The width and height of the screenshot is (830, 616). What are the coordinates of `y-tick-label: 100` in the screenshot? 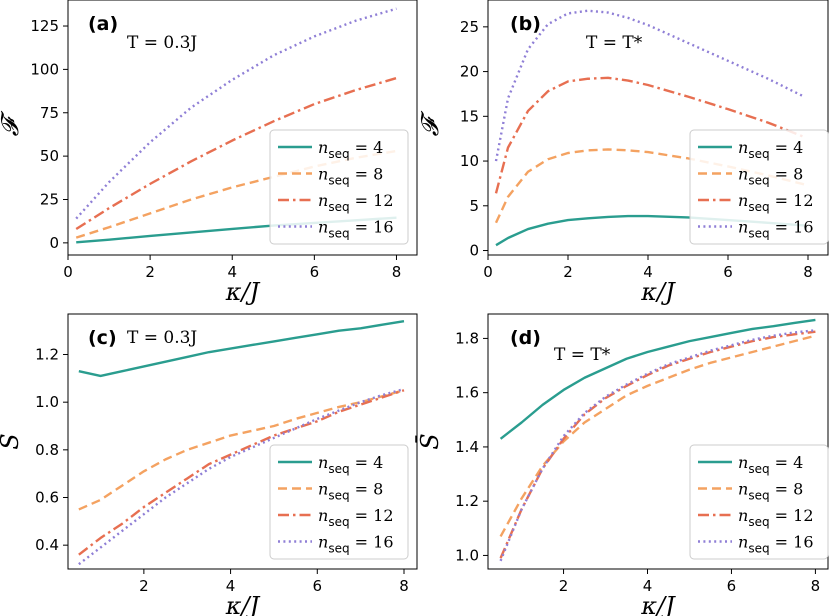 It's located at (44, 69).